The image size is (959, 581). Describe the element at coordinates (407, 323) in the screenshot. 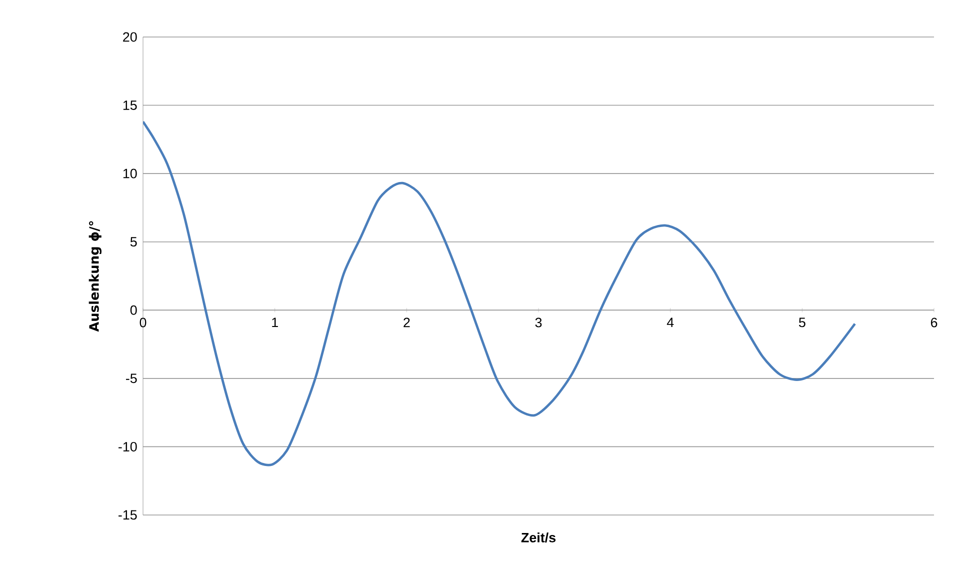

I see `x-tick-label: 2` at that location.